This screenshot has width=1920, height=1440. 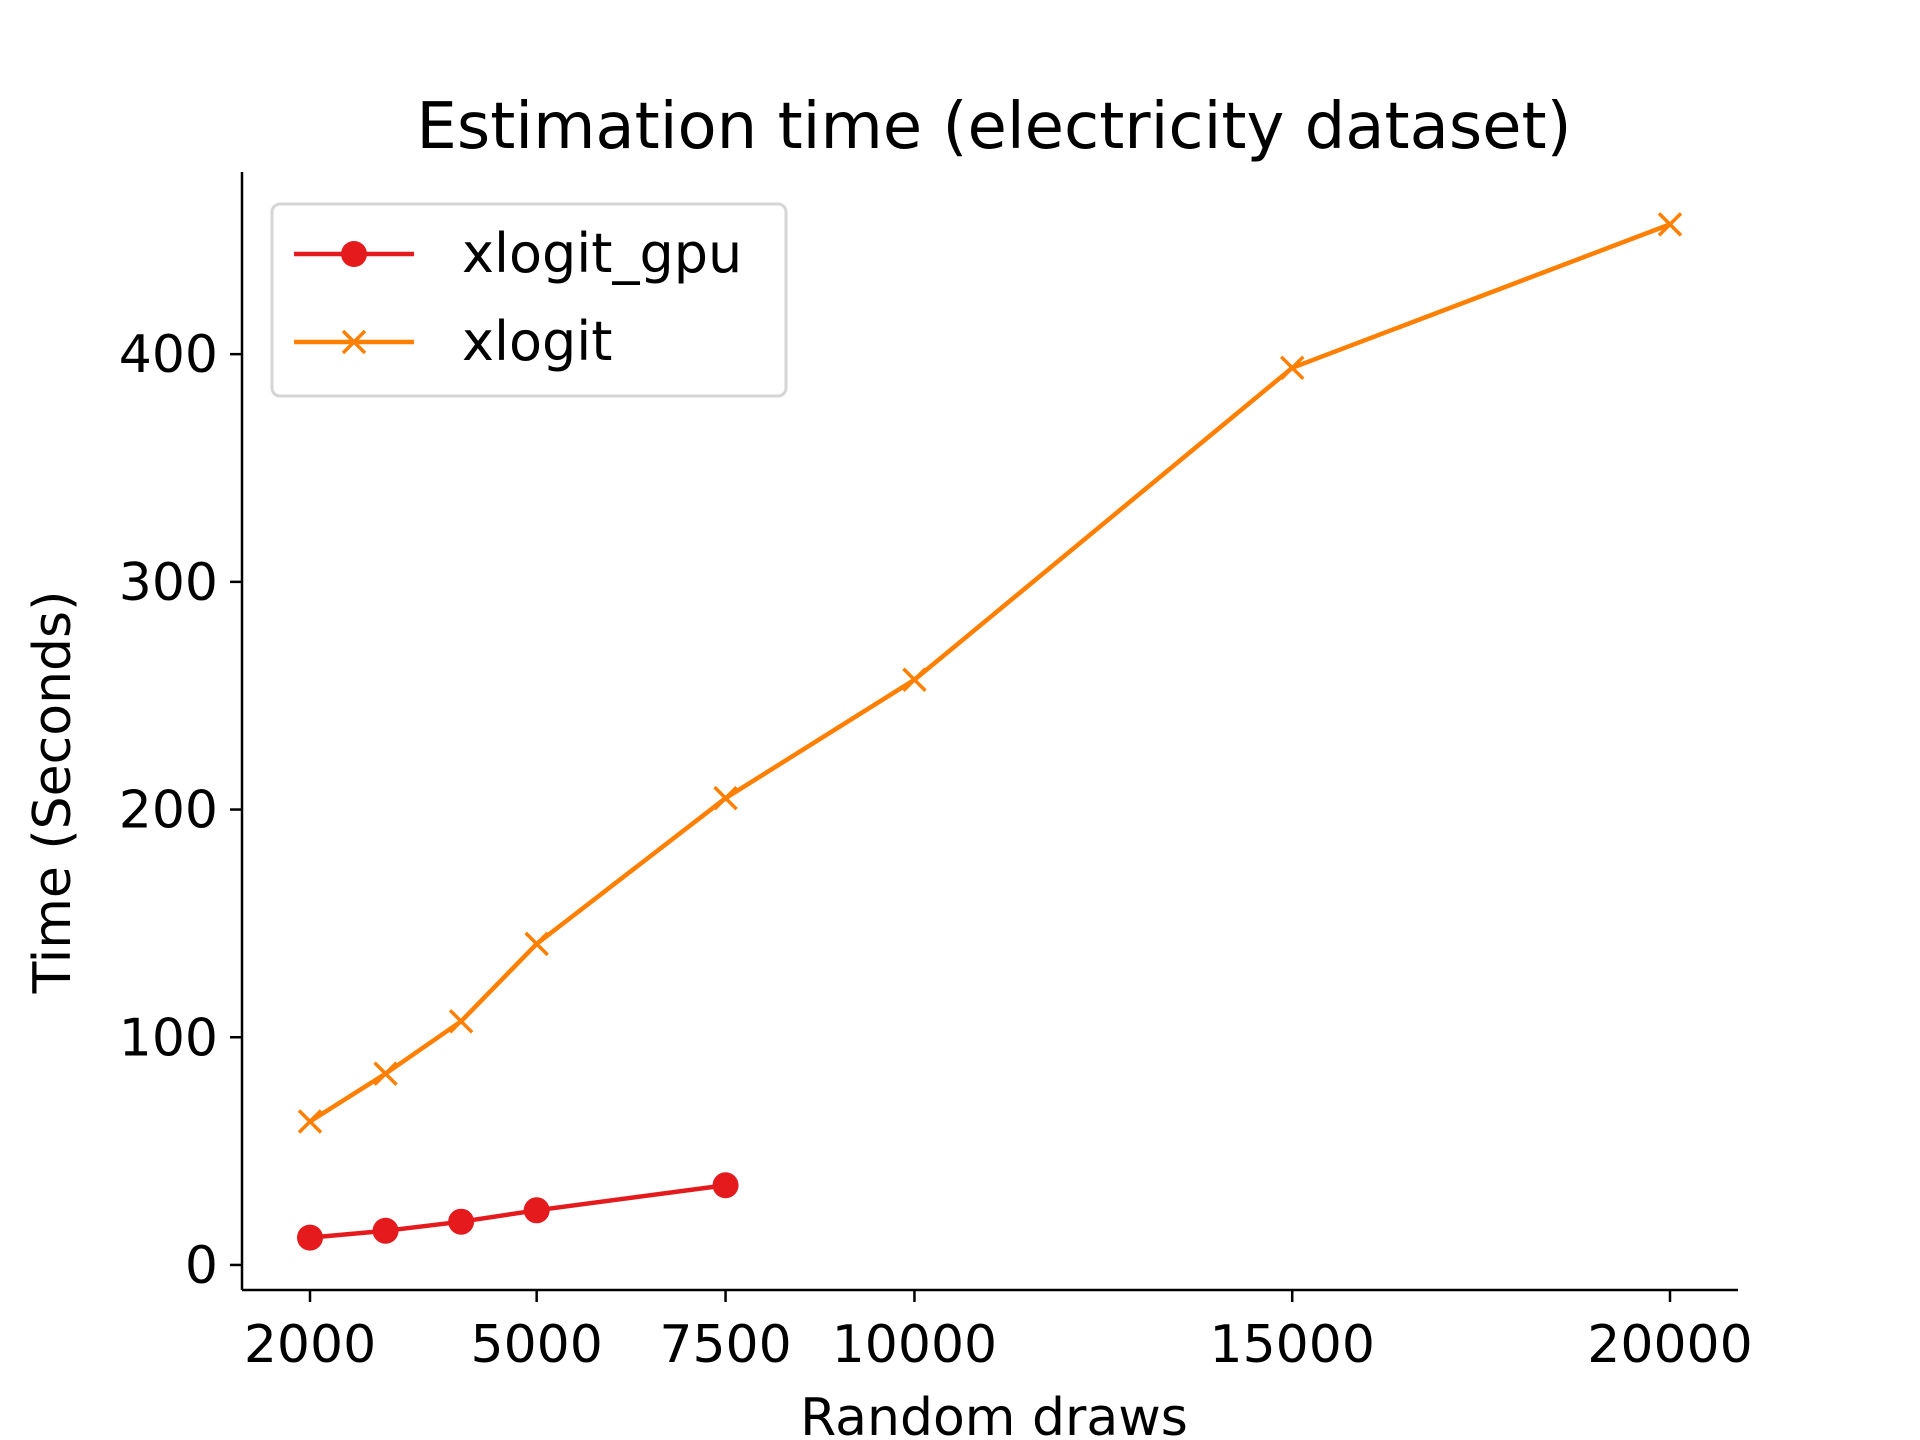 I want to click on y-tick-label: 0, so click(x=201, y=1266).